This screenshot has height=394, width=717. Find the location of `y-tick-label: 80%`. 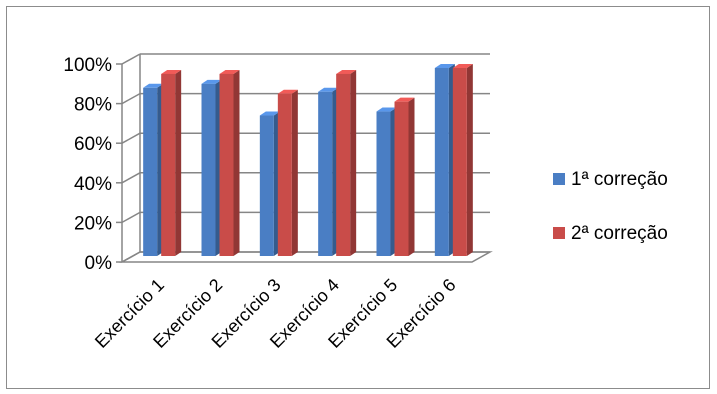

y-tick-label: 80% is located at coordinates (93, 105).